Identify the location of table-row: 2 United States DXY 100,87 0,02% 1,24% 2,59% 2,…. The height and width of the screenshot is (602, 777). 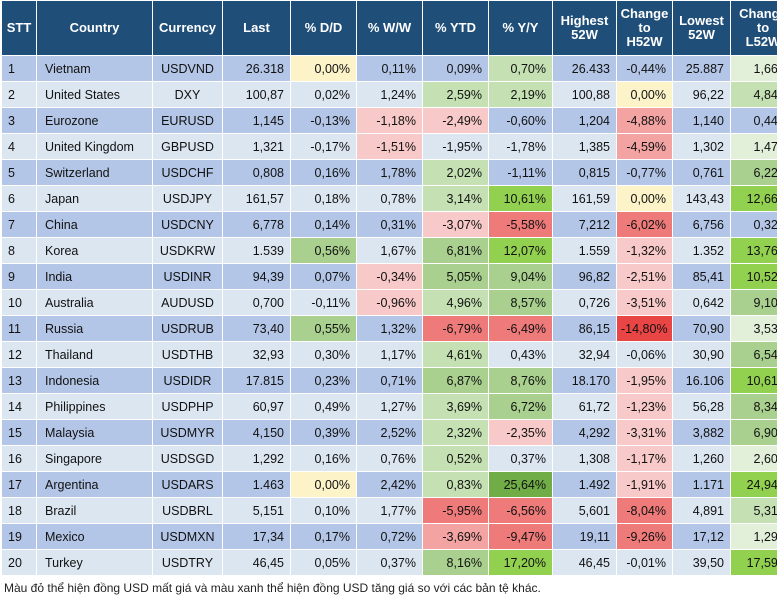
(389, 94).